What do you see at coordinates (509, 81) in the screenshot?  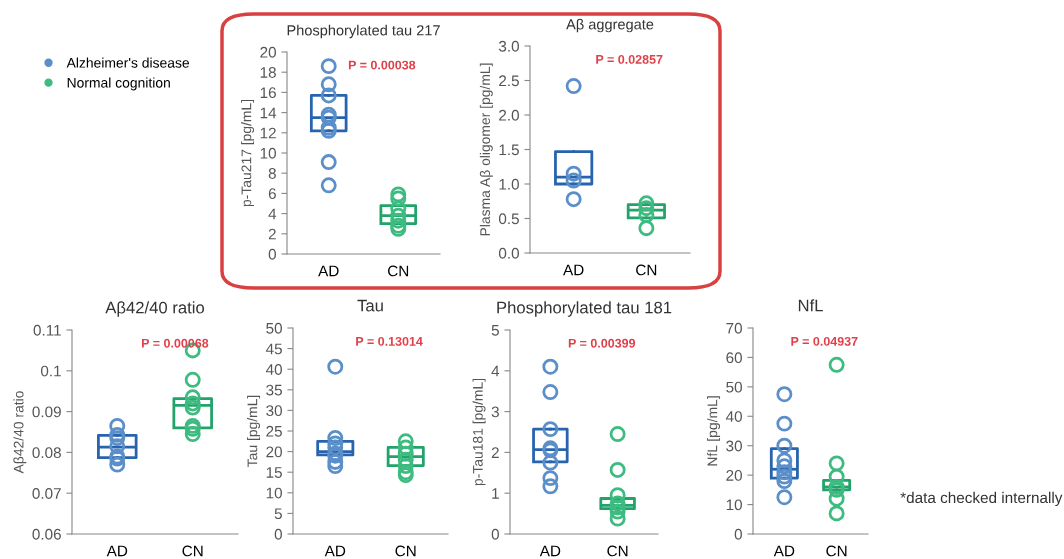 I see `y-tick-label: 2.5` at bounding box center [509, 81].